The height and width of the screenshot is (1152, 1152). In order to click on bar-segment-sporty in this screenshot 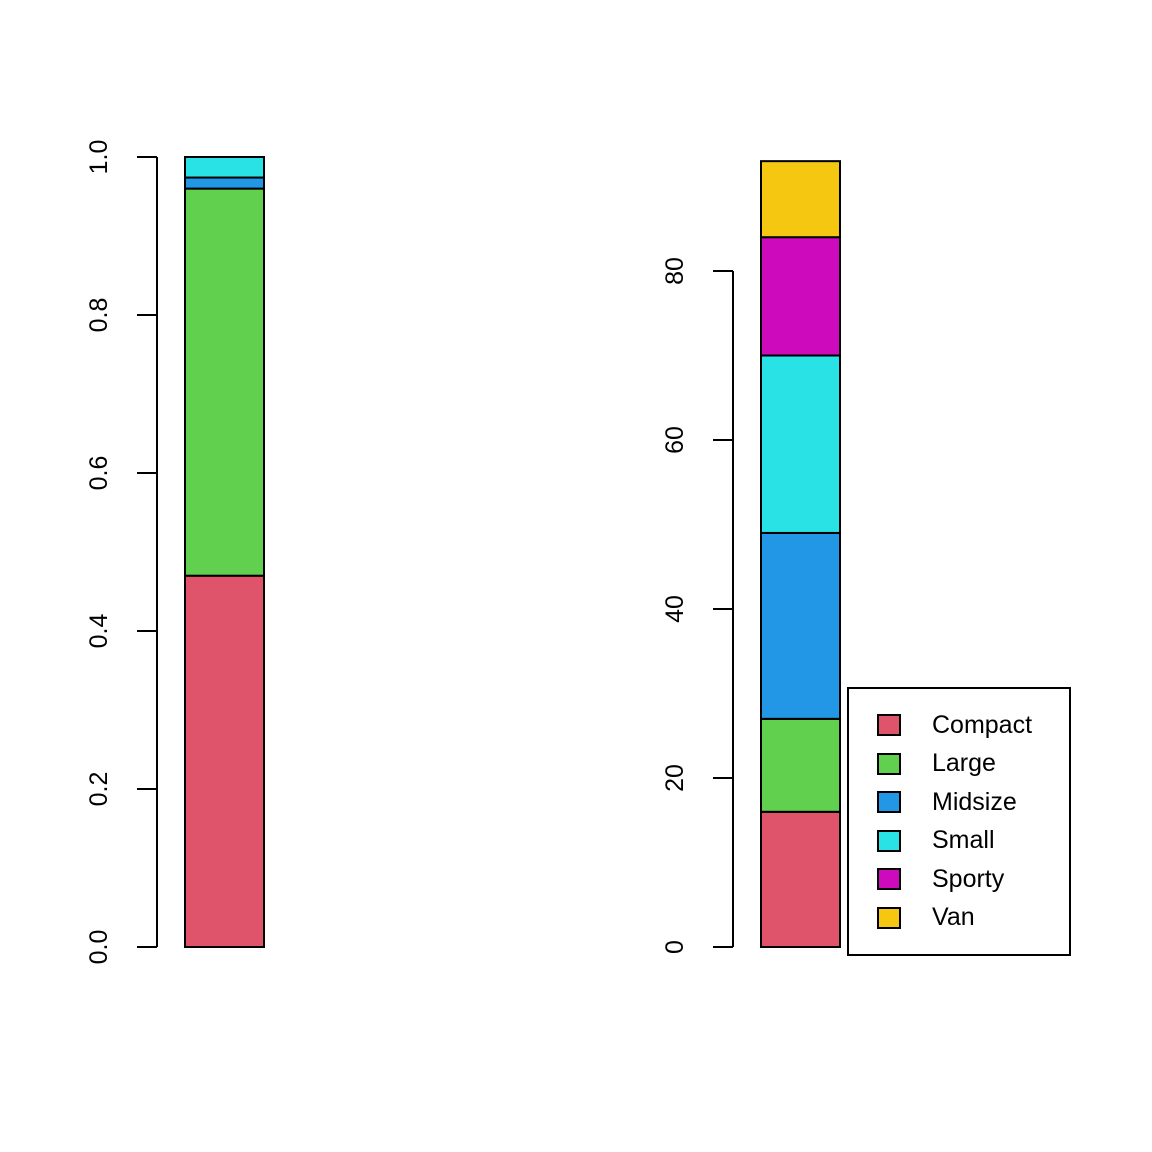, I will do `click(800, 296)`.